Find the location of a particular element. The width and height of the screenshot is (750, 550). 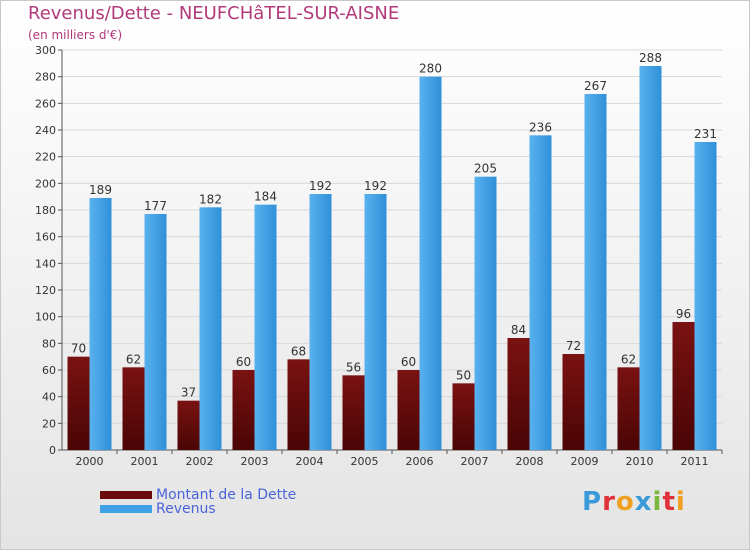

x-tick-label: 2007 is located at coordinates (475, 461).